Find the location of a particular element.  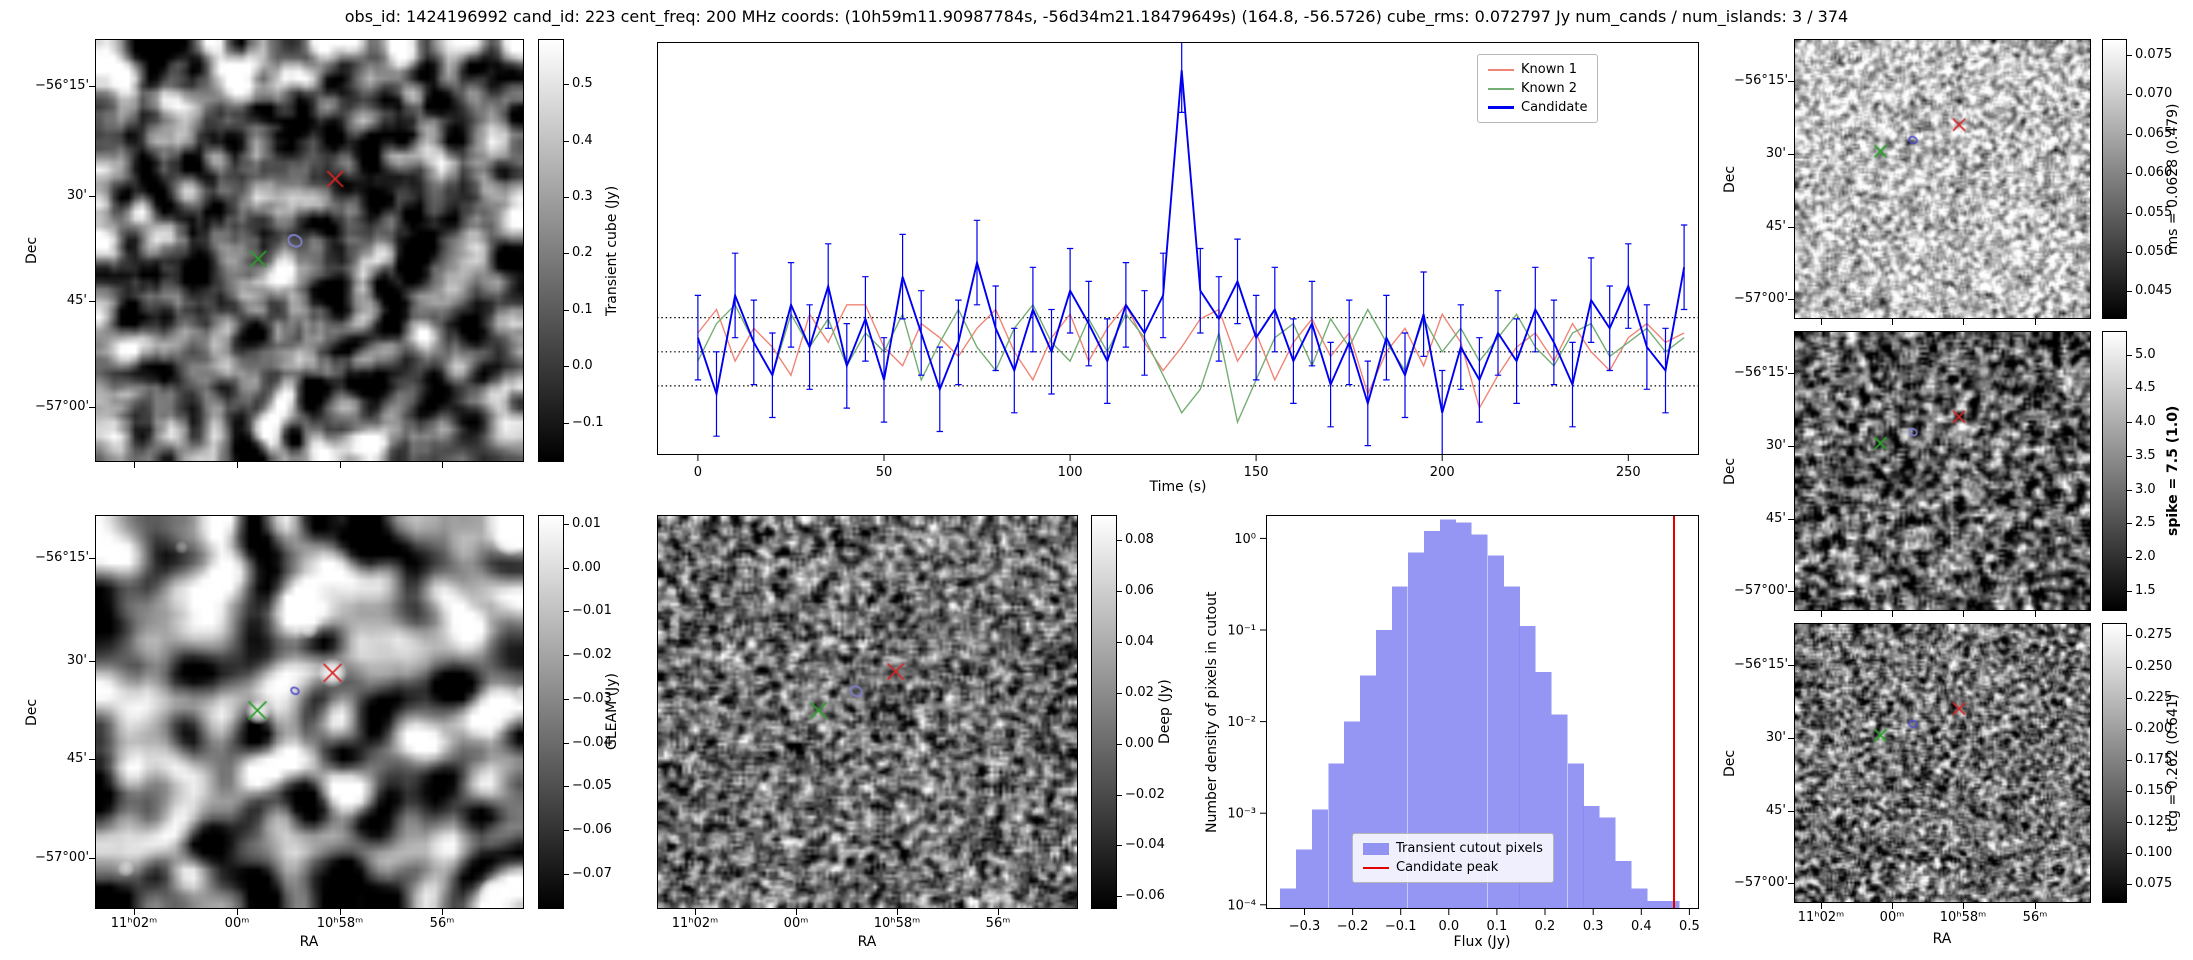

legend-label: Candidate peak is located at coordinates (1447, 867).